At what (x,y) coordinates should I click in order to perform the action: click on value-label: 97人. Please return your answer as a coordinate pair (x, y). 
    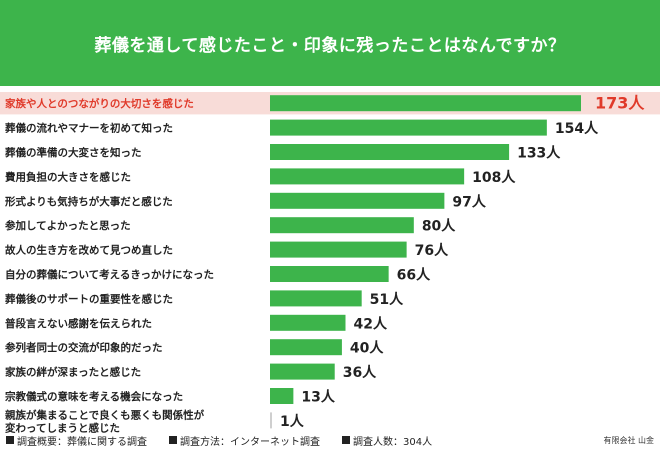
    Looking at the image, I should click on (469, 201).